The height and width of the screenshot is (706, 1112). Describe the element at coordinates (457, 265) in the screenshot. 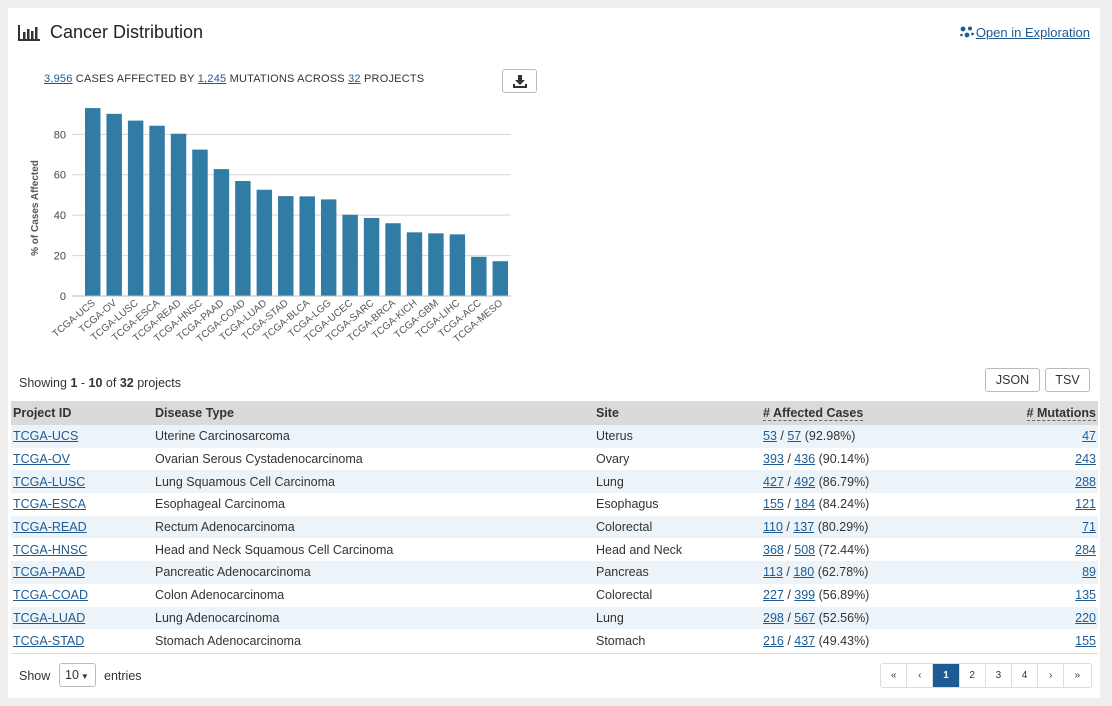

I see `bar-tcga-lihc` at that location.